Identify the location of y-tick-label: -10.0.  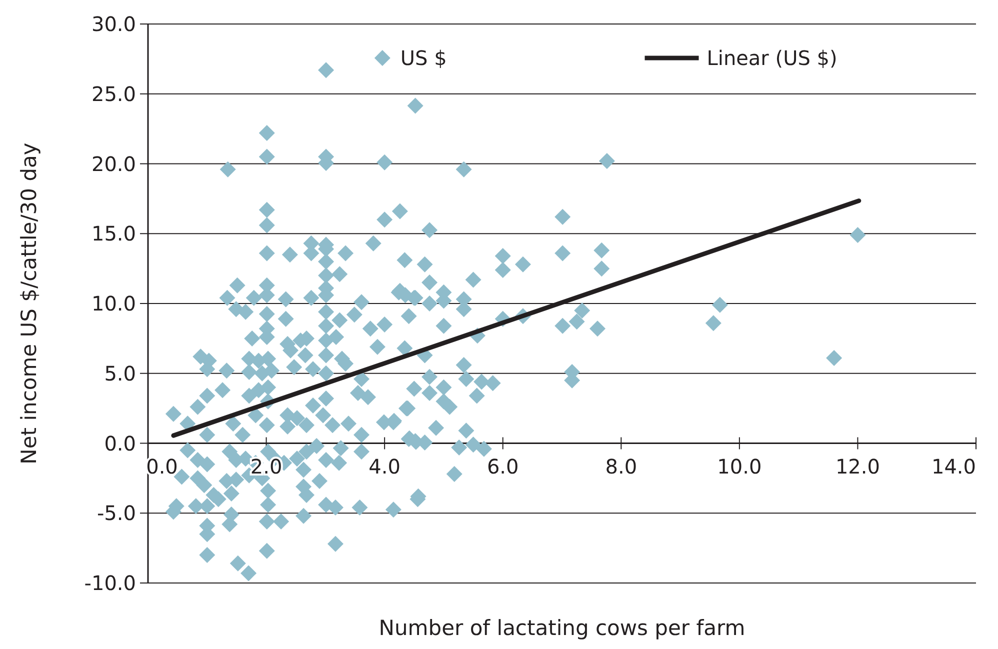
(110, 583).